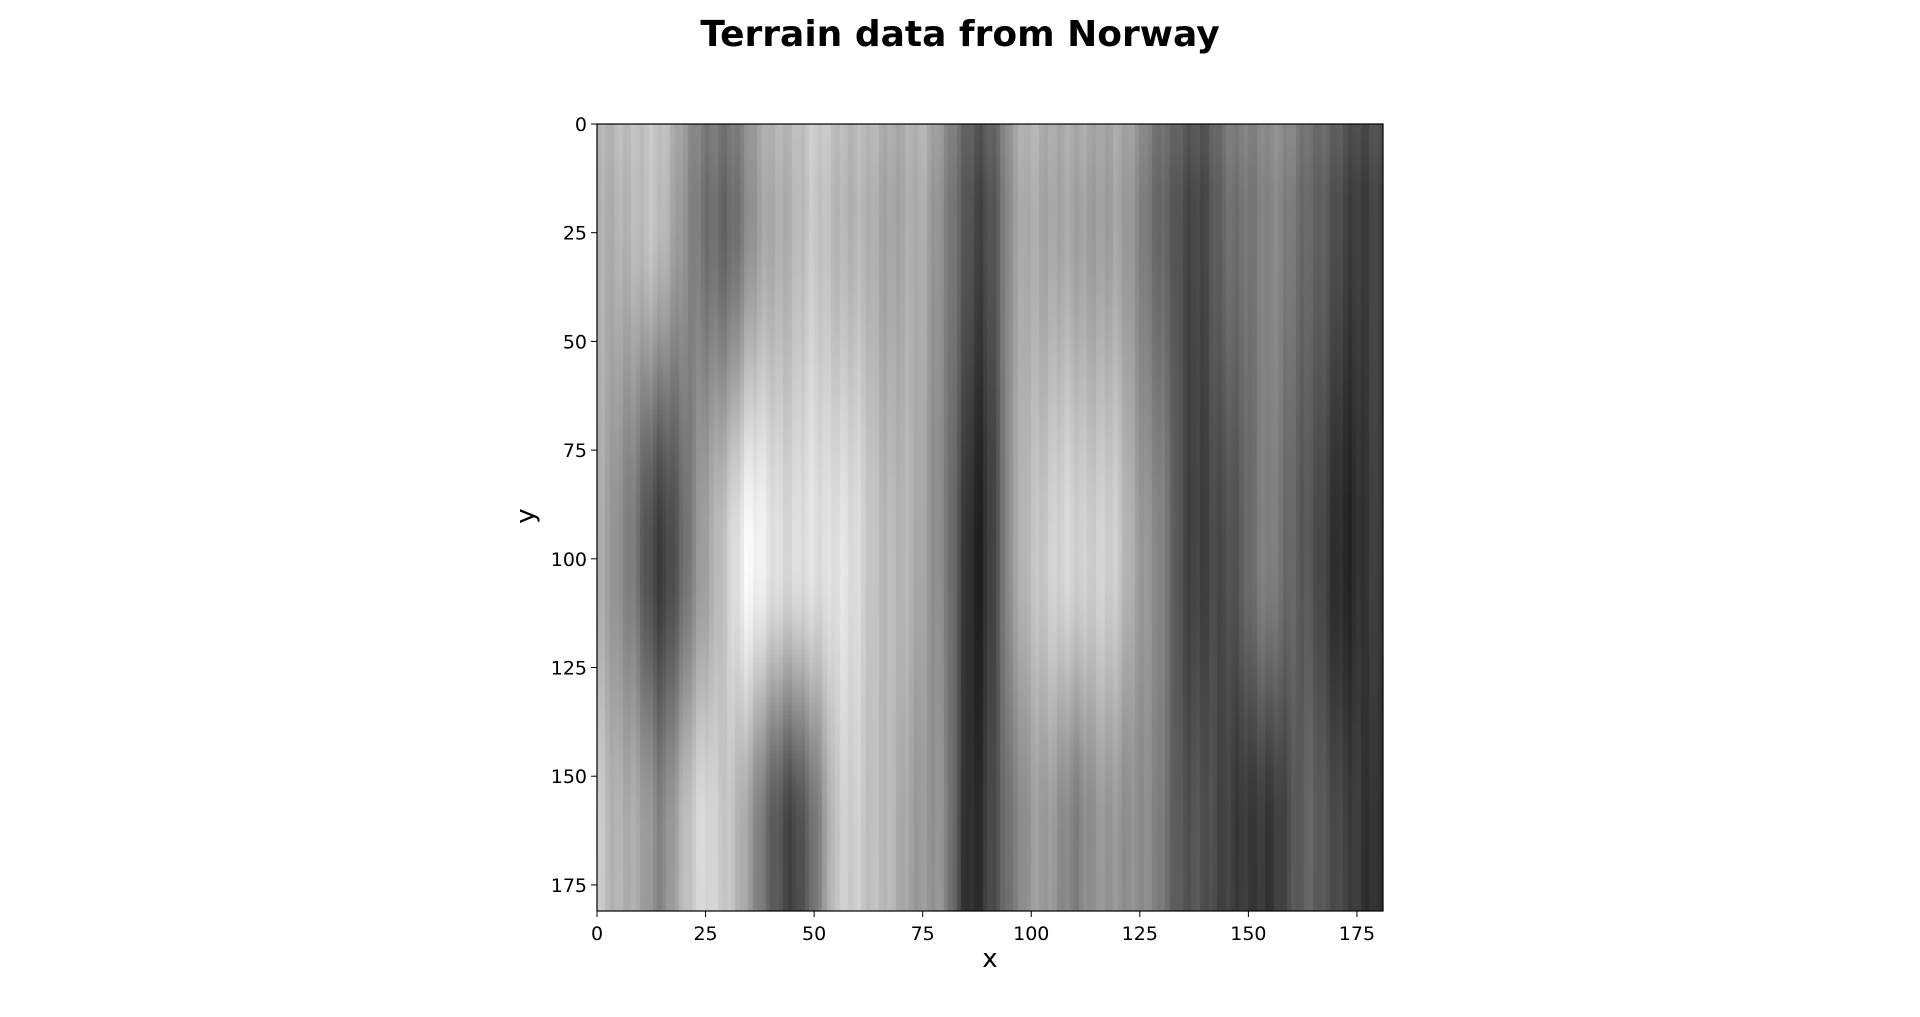  Describe the element at coordinates (575, 451) in the screenshot. I see `y-tick-label: 75` at that location.